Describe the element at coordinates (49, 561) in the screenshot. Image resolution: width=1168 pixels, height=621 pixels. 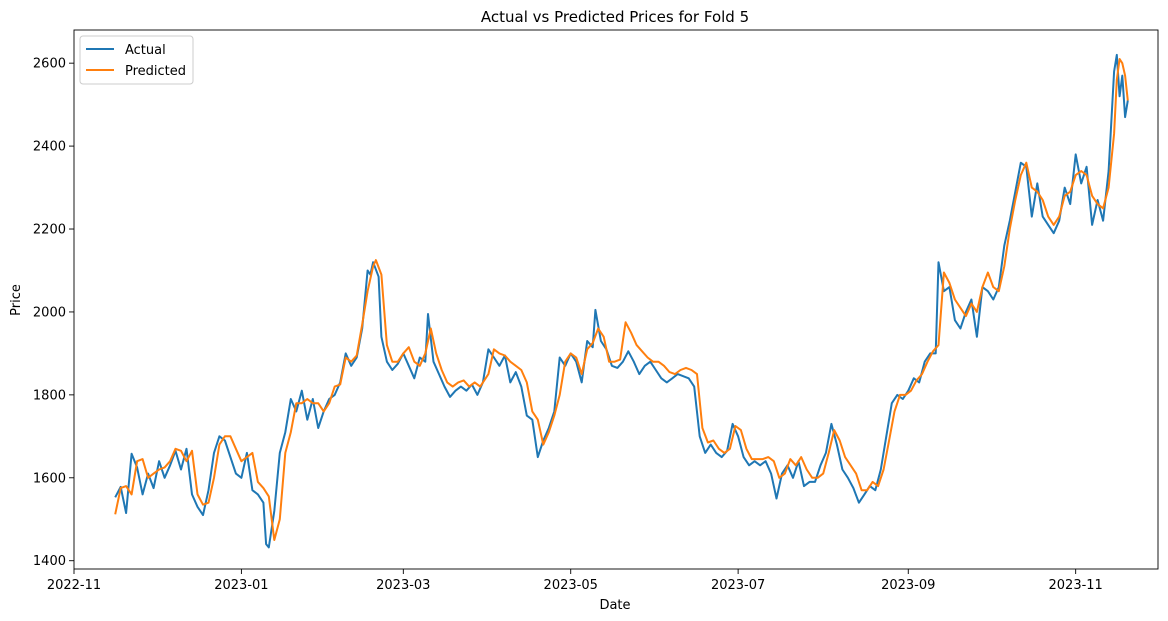
I see `y-tick-label: 1400` at that location.